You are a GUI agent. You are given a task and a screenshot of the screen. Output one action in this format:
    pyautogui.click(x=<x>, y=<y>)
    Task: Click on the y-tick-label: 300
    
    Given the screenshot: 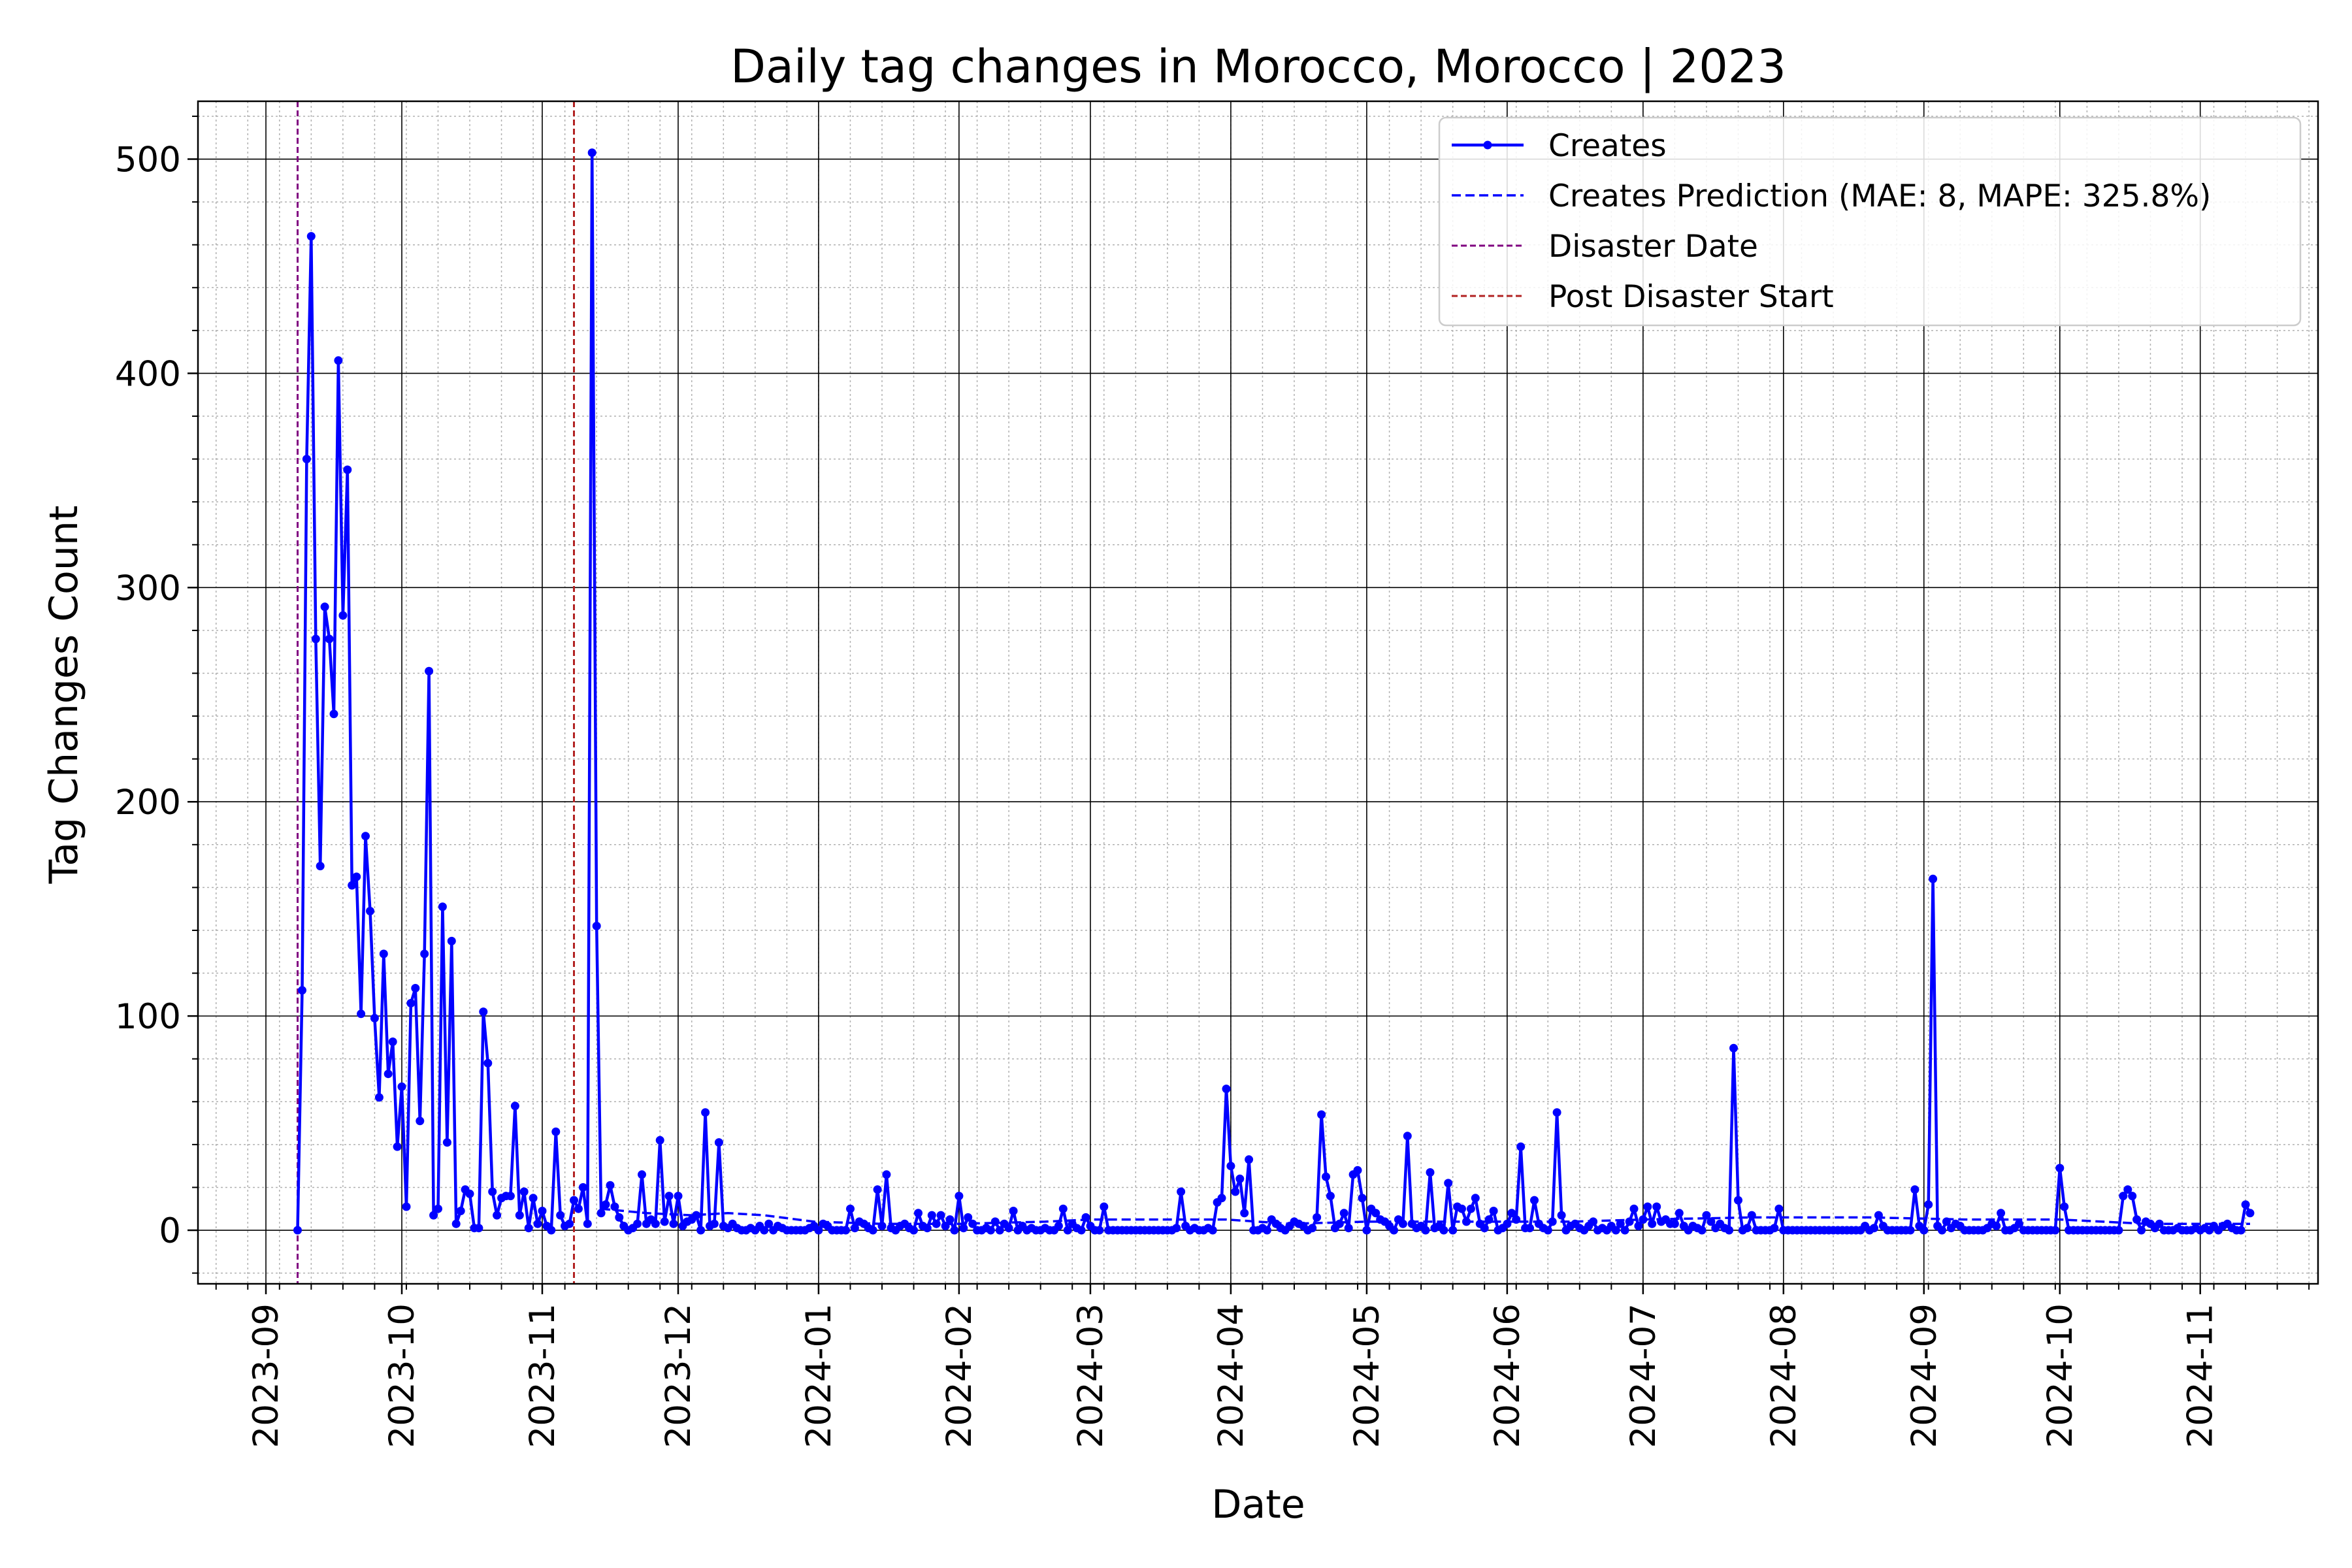 What is the action you would take?
    pyautogui.click(x=148, y=588)
    